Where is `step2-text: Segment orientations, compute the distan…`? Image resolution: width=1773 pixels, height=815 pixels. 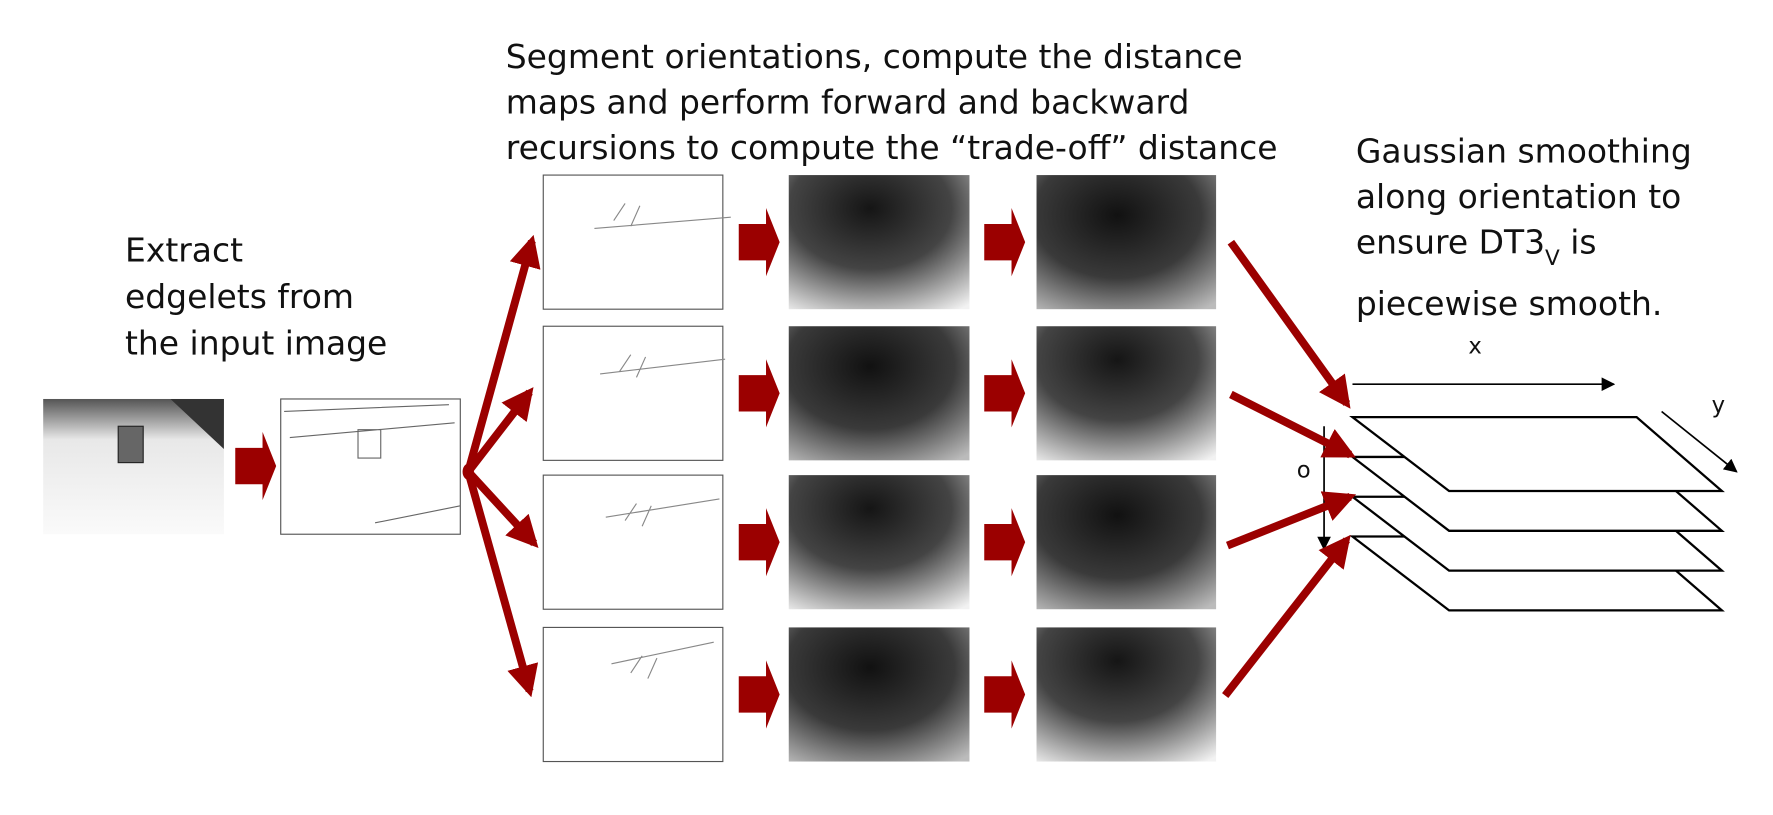
step2-text: Segment orientations, compute the distan… is located at coordinates (874, 56).